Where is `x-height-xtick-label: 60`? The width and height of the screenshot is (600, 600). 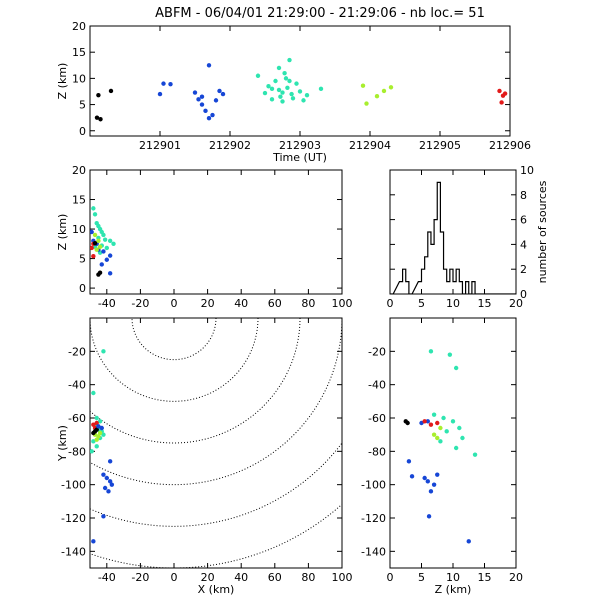 x-height-xtick-label: 60 is located at coordinates (275, 303).